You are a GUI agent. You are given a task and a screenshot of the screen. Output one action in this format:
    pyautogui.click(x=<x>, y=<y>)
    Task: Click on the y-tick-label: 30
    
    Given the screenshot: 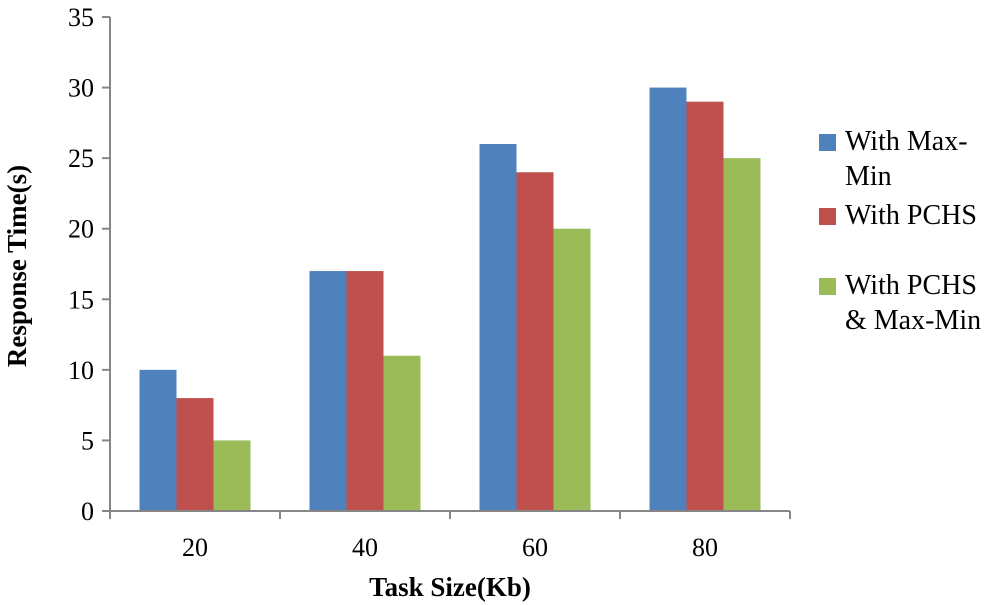 What is the action you would take?
    pyautogui.click(x=81, y=88)
    